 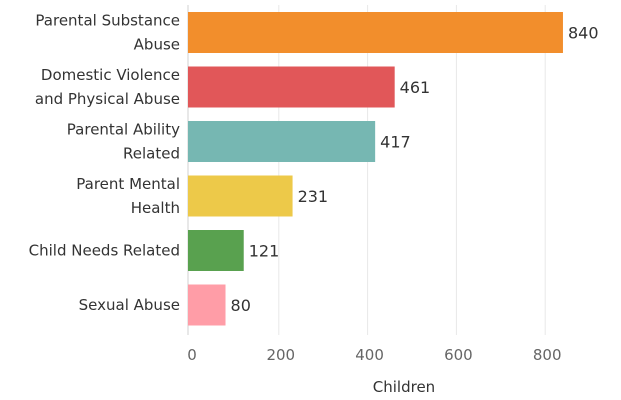 I want to click on value-label: 231, so click(x=313, y=196).